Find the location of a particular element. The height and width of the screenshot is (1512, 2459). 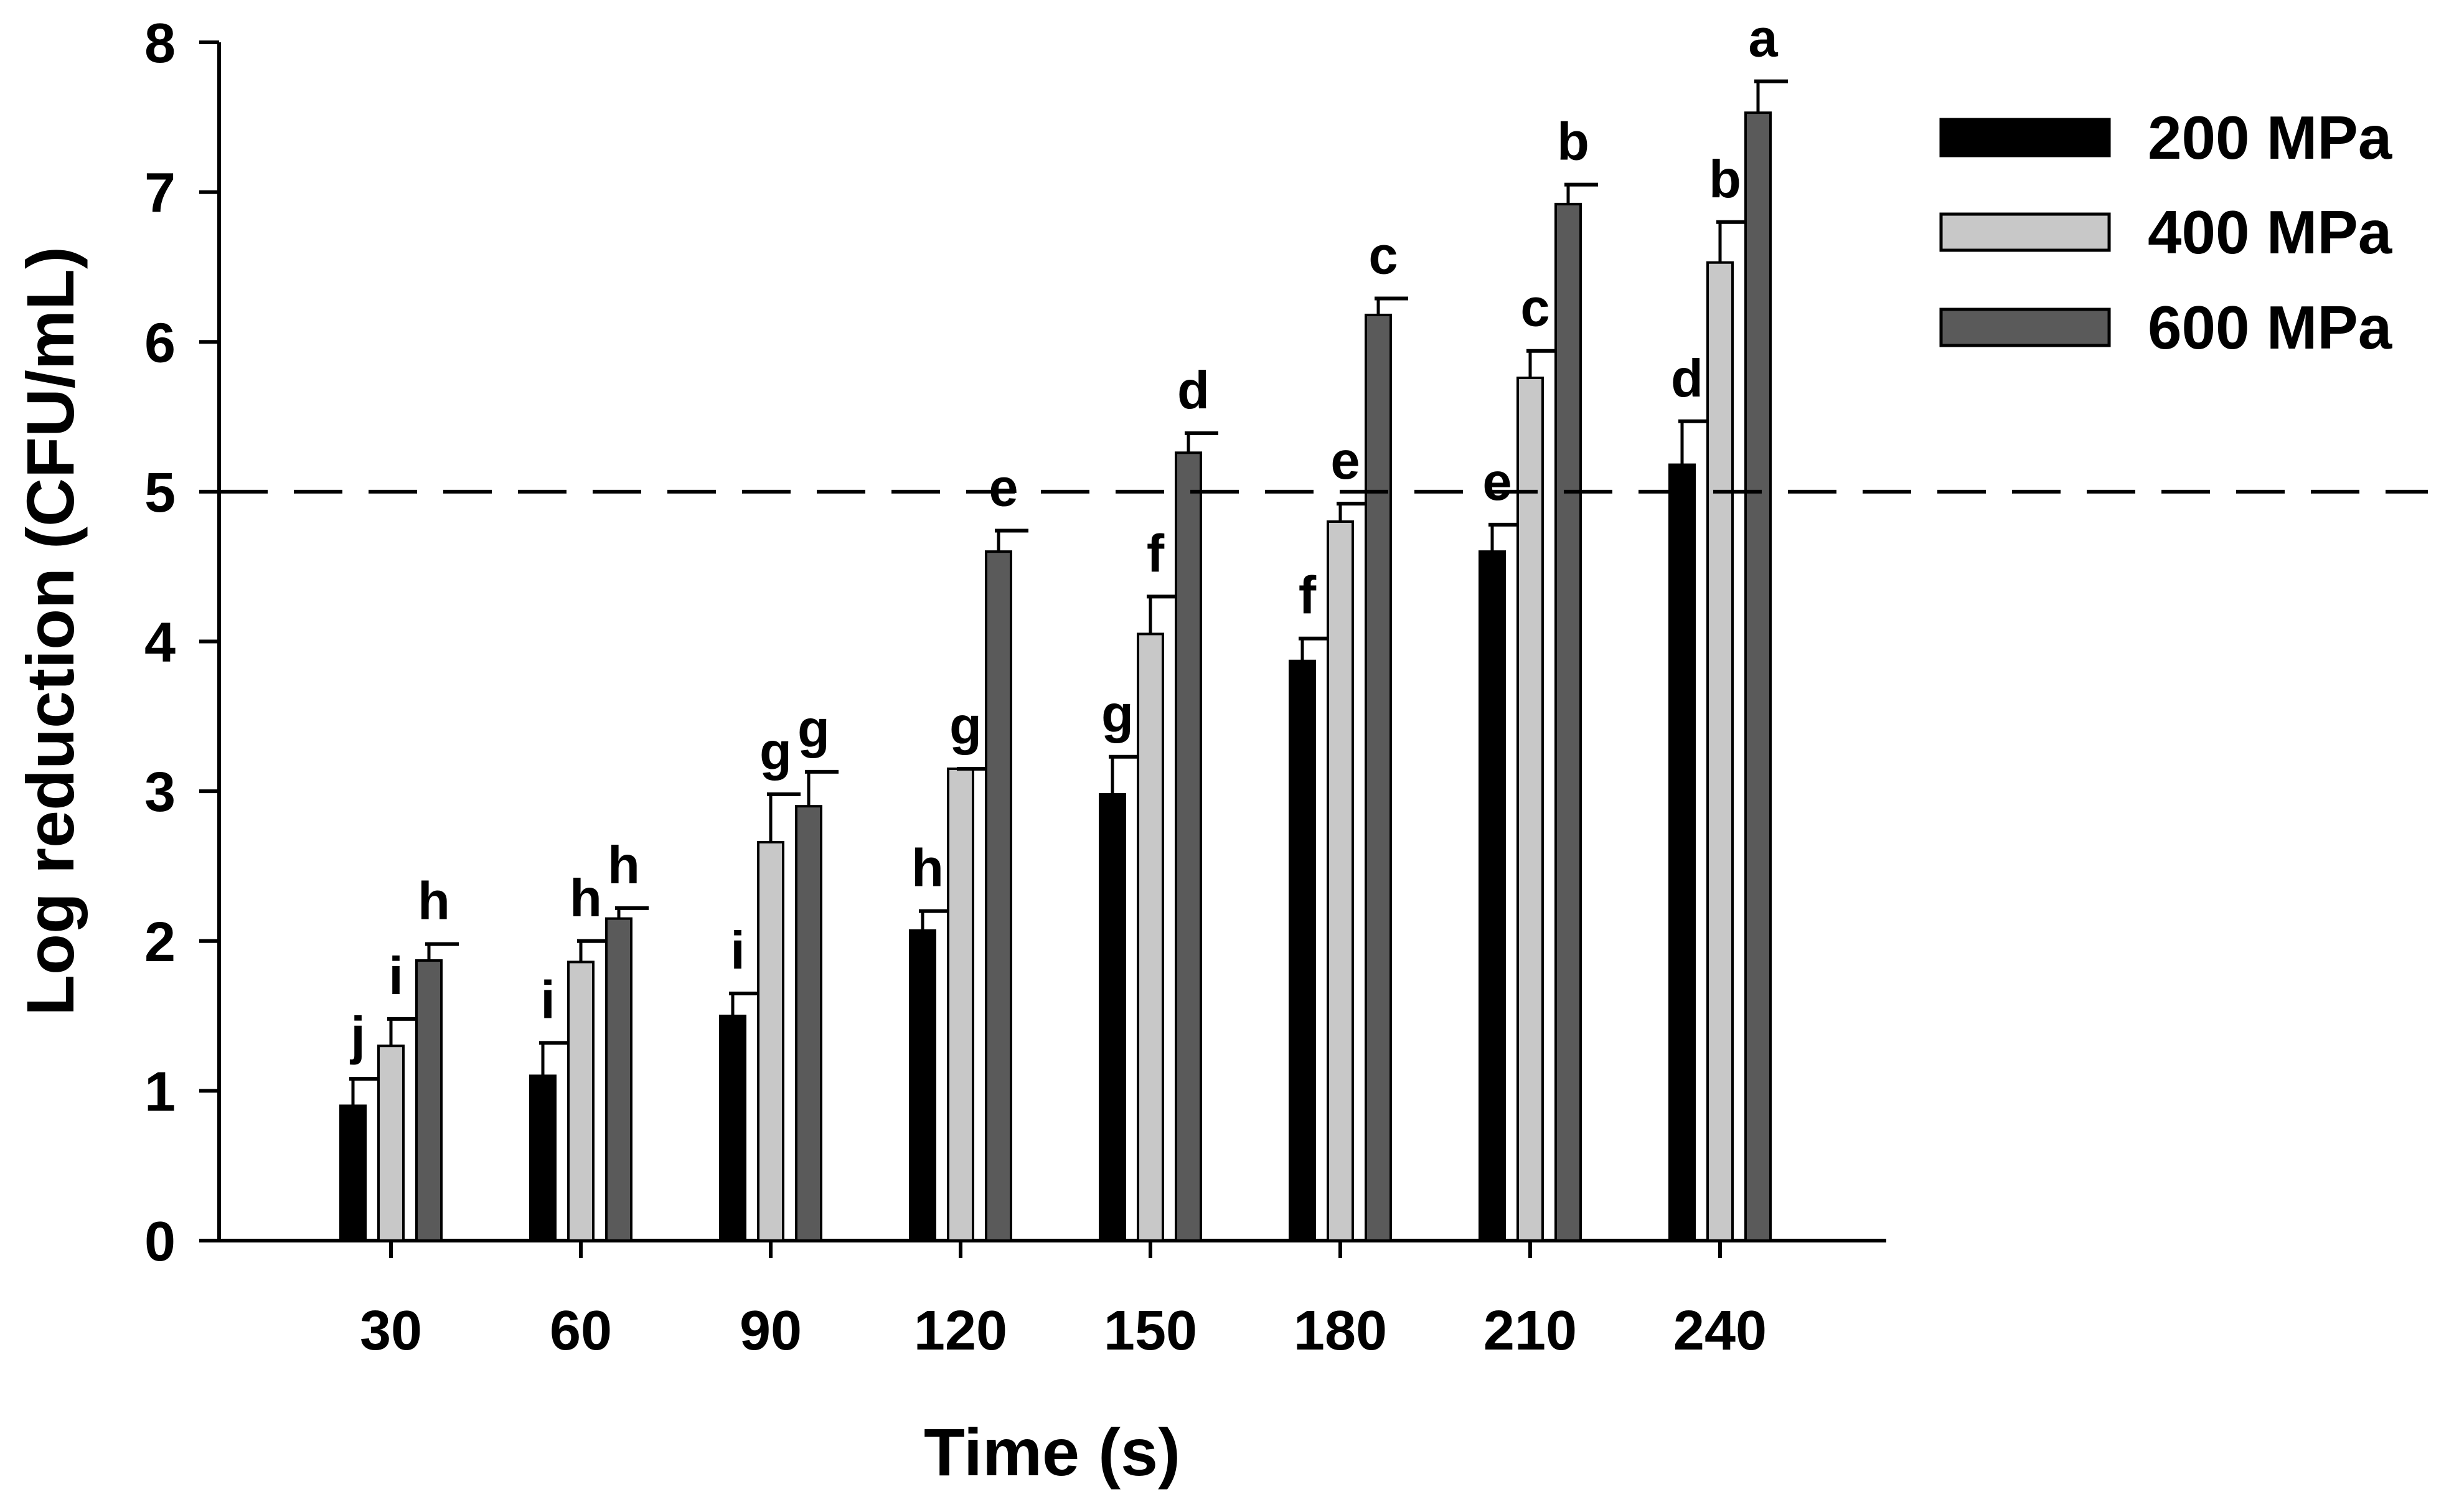

legend-label: 200 MPa is located at coordinates (2270, 137).